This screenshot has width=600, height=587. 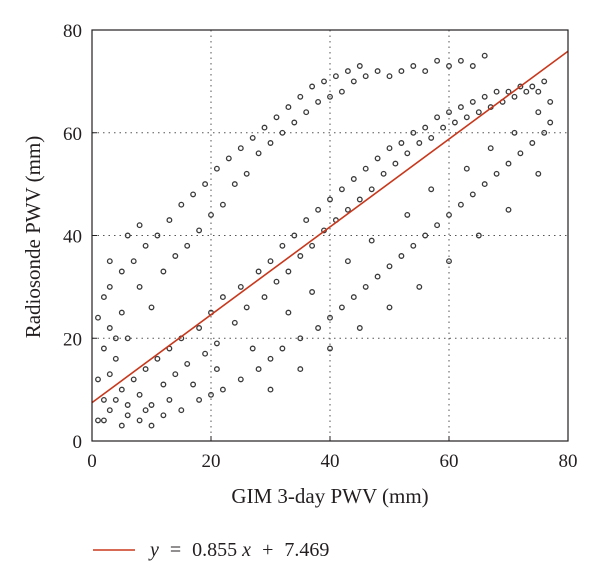 I want to click on x-tick-label: 60, so click(x=449, y=461).